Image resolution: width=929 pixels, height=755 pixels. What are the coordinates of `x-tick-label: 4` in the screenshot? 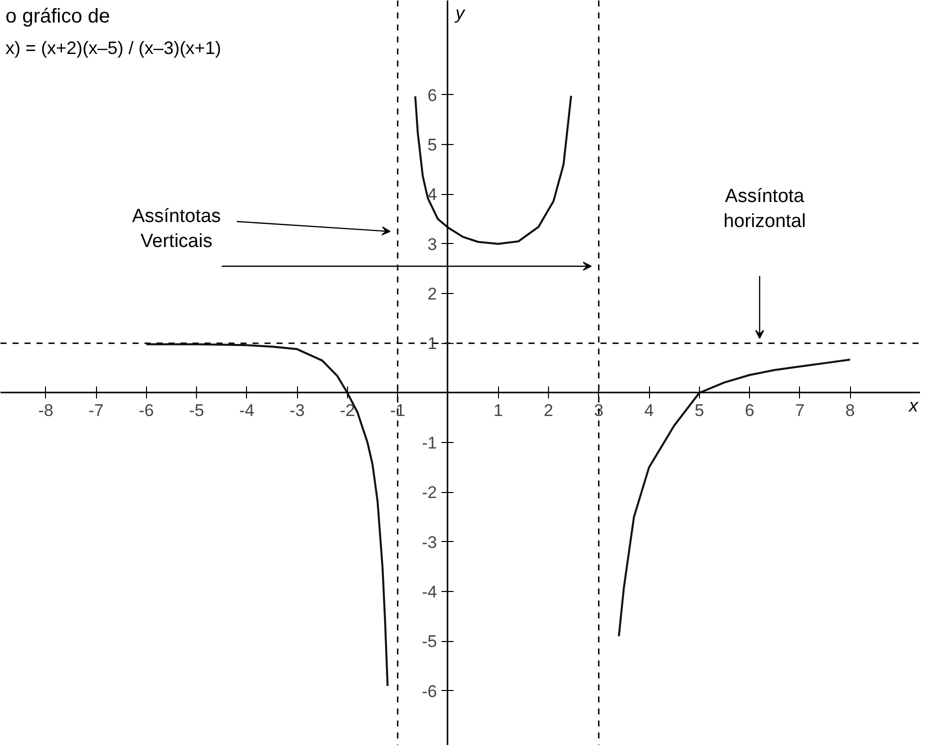 It's located at (649, 410).